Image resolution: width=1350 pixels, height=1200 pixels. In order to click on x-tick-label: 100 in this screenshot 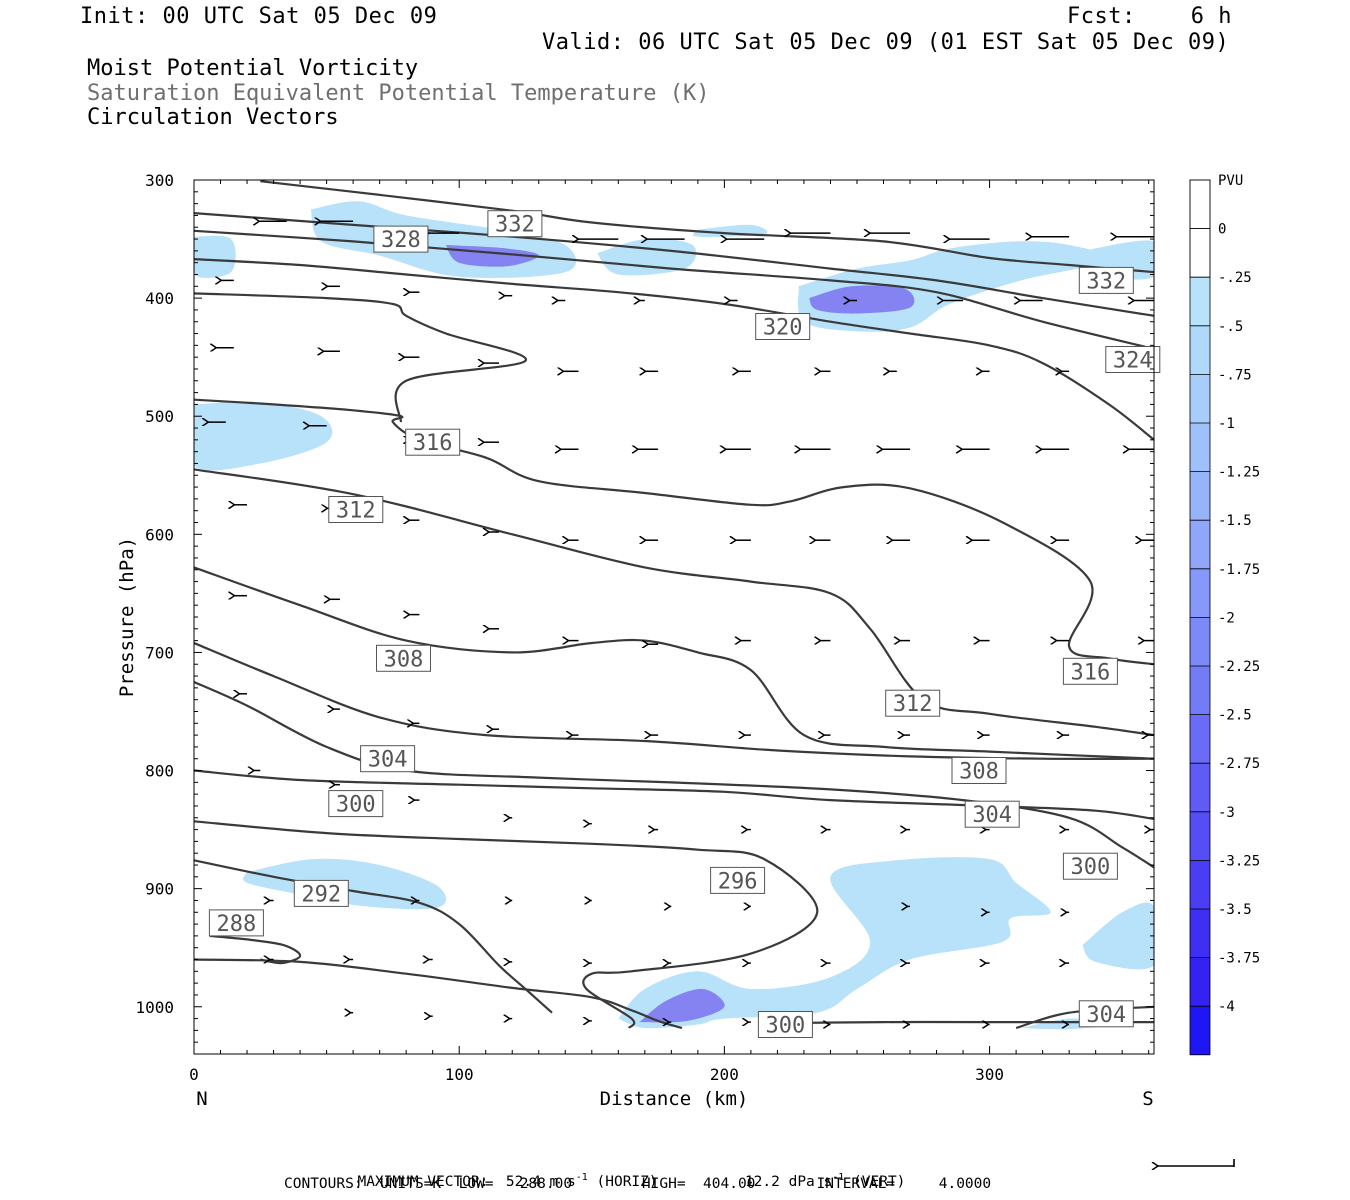, I will do `click(459, 1074)`.